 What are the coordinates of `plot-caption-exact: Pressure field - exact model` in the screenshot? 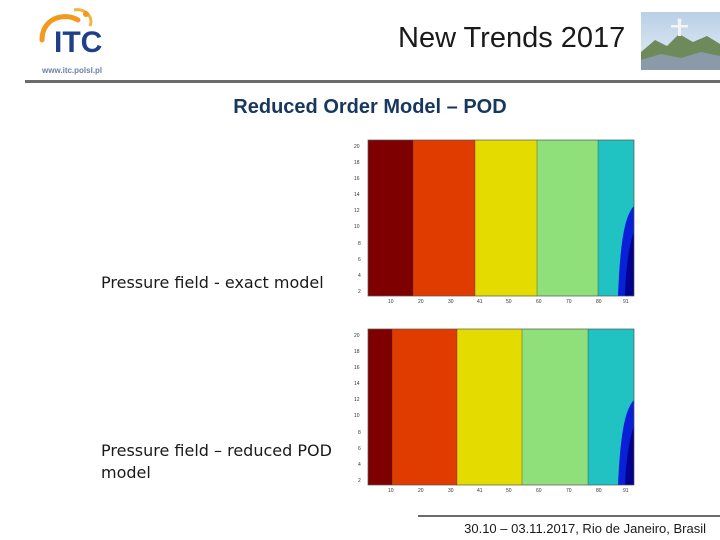 It's located at (212, 282).